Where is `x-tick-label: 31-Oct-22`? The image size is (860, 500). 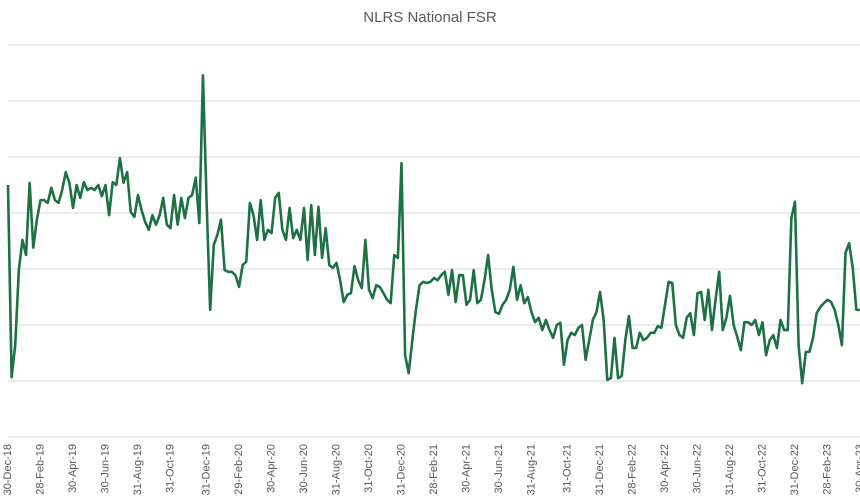
x-tick-label: 31-Oct-22 is located at coordinates (762, 468).